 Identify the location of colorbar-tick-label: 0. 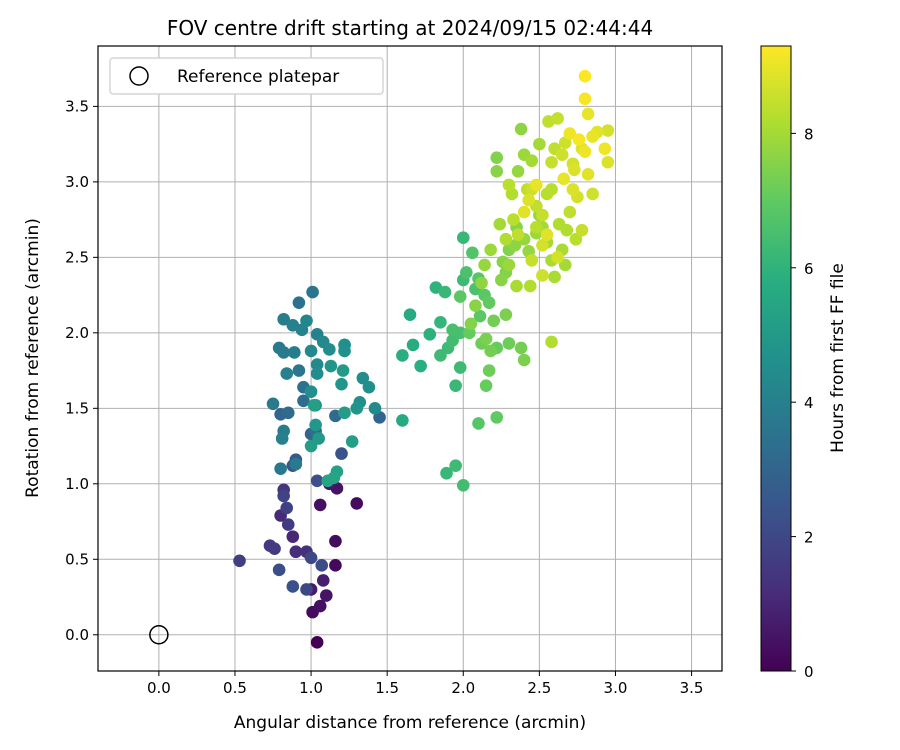
(809, 672).